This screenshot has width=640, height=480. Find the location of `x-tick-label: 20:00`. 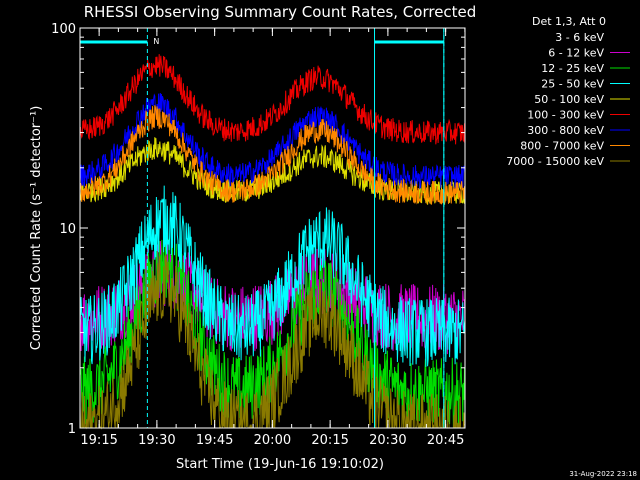

x-tick-label: 20:00 is located at coordinates (272, 440).